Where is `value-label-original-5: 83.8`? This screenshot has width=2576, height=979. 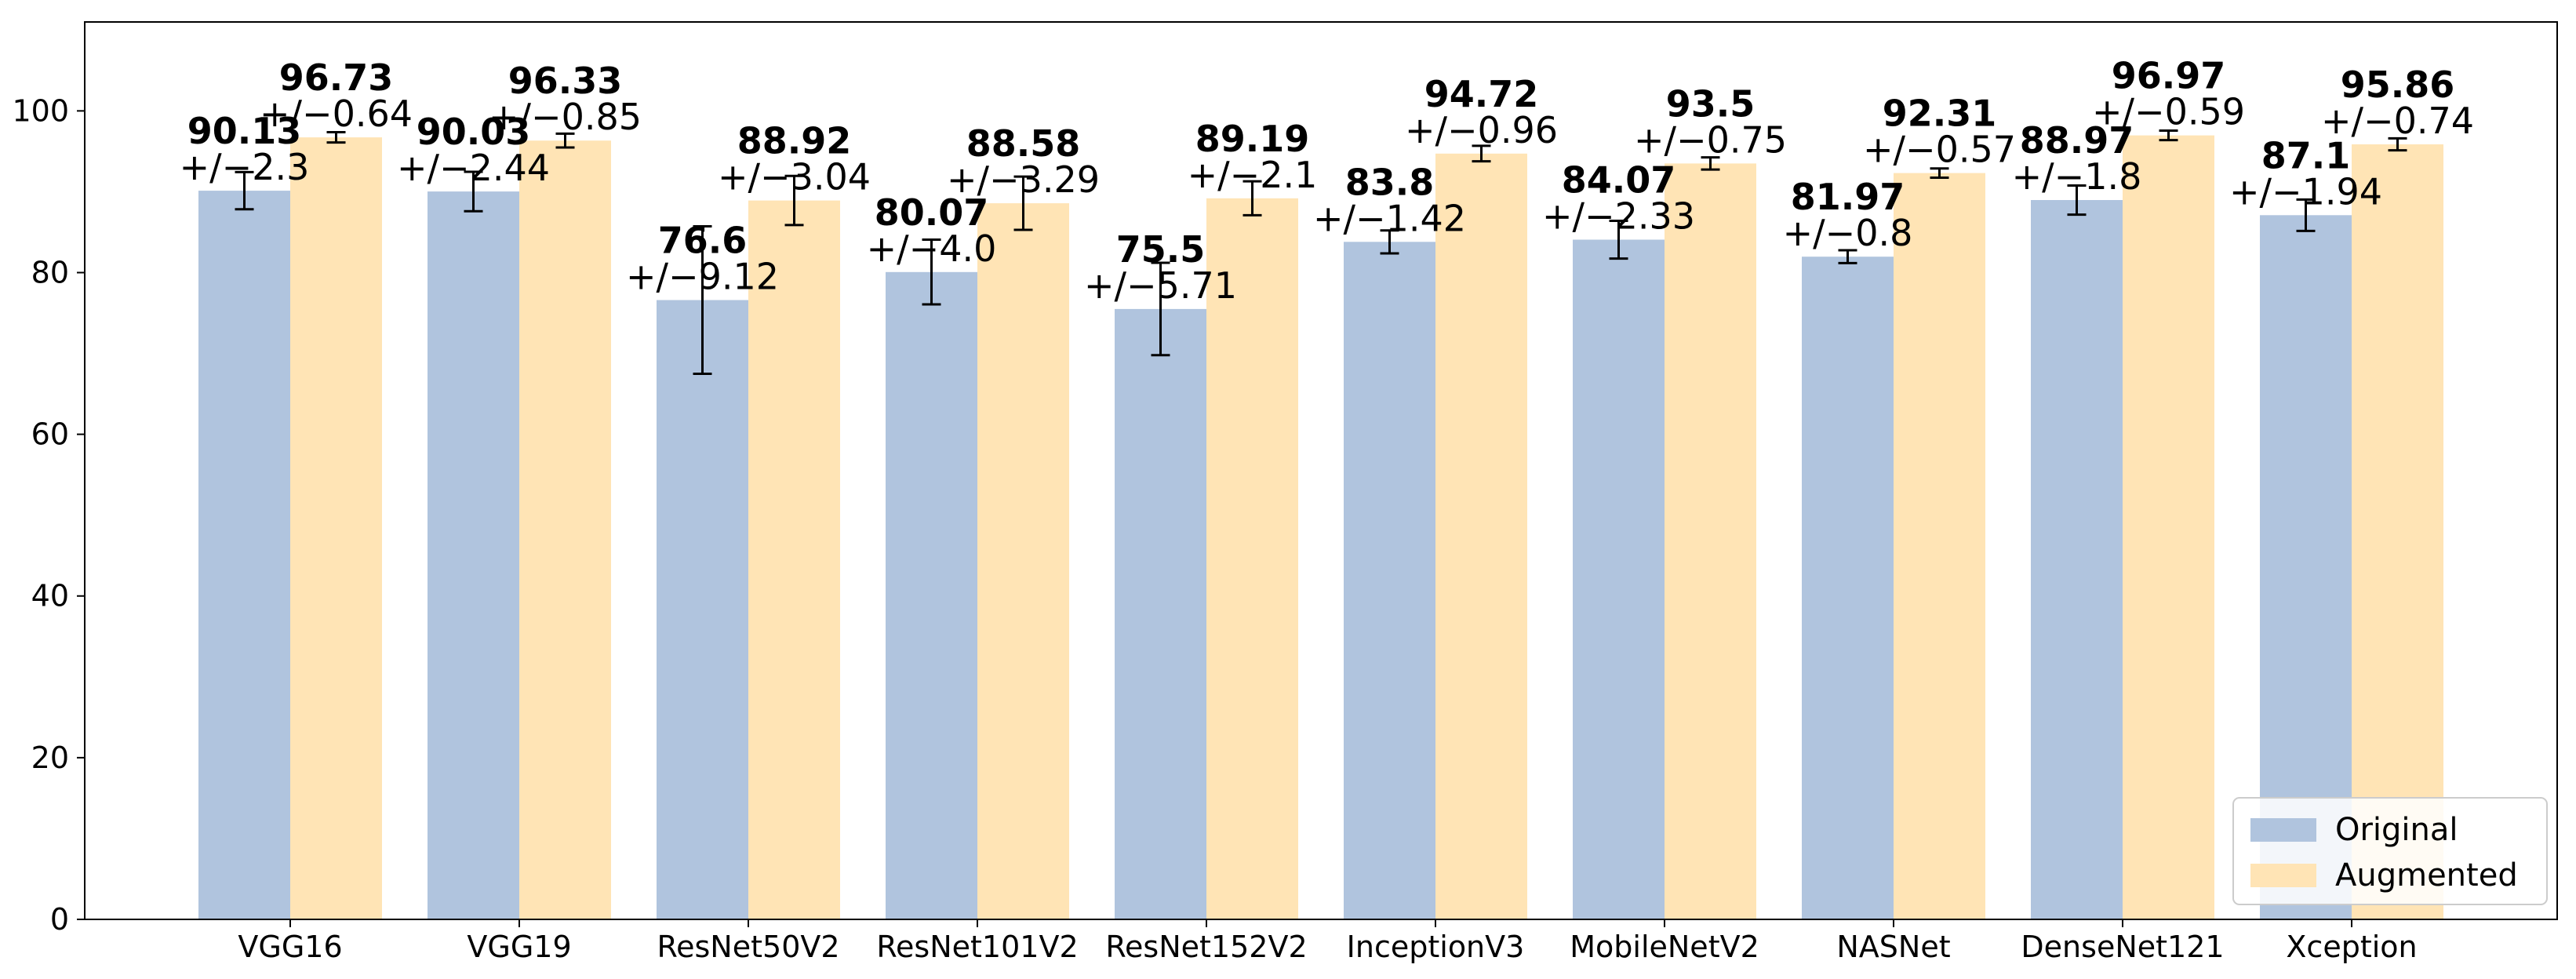
value-label-original-5: 83.8 is located at coordinates (1390, 182).